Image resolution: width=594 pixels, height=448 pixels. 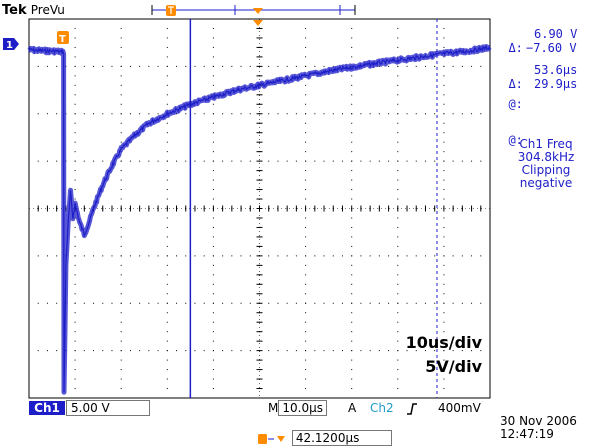 I want to click on timebase-prefix: M, so click(x=273, y=408).